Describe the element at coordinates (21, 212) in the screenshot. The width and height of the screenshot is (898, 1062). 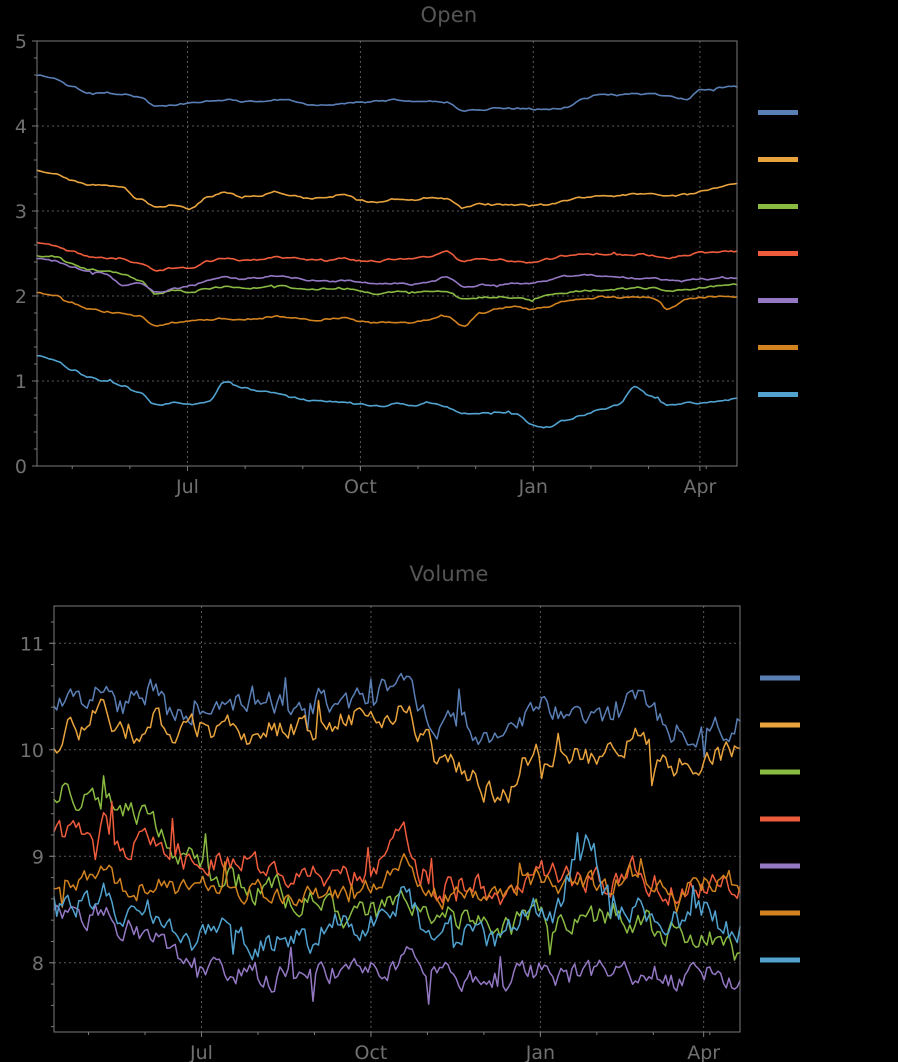
I see `y-tick-label: 3` at that location.